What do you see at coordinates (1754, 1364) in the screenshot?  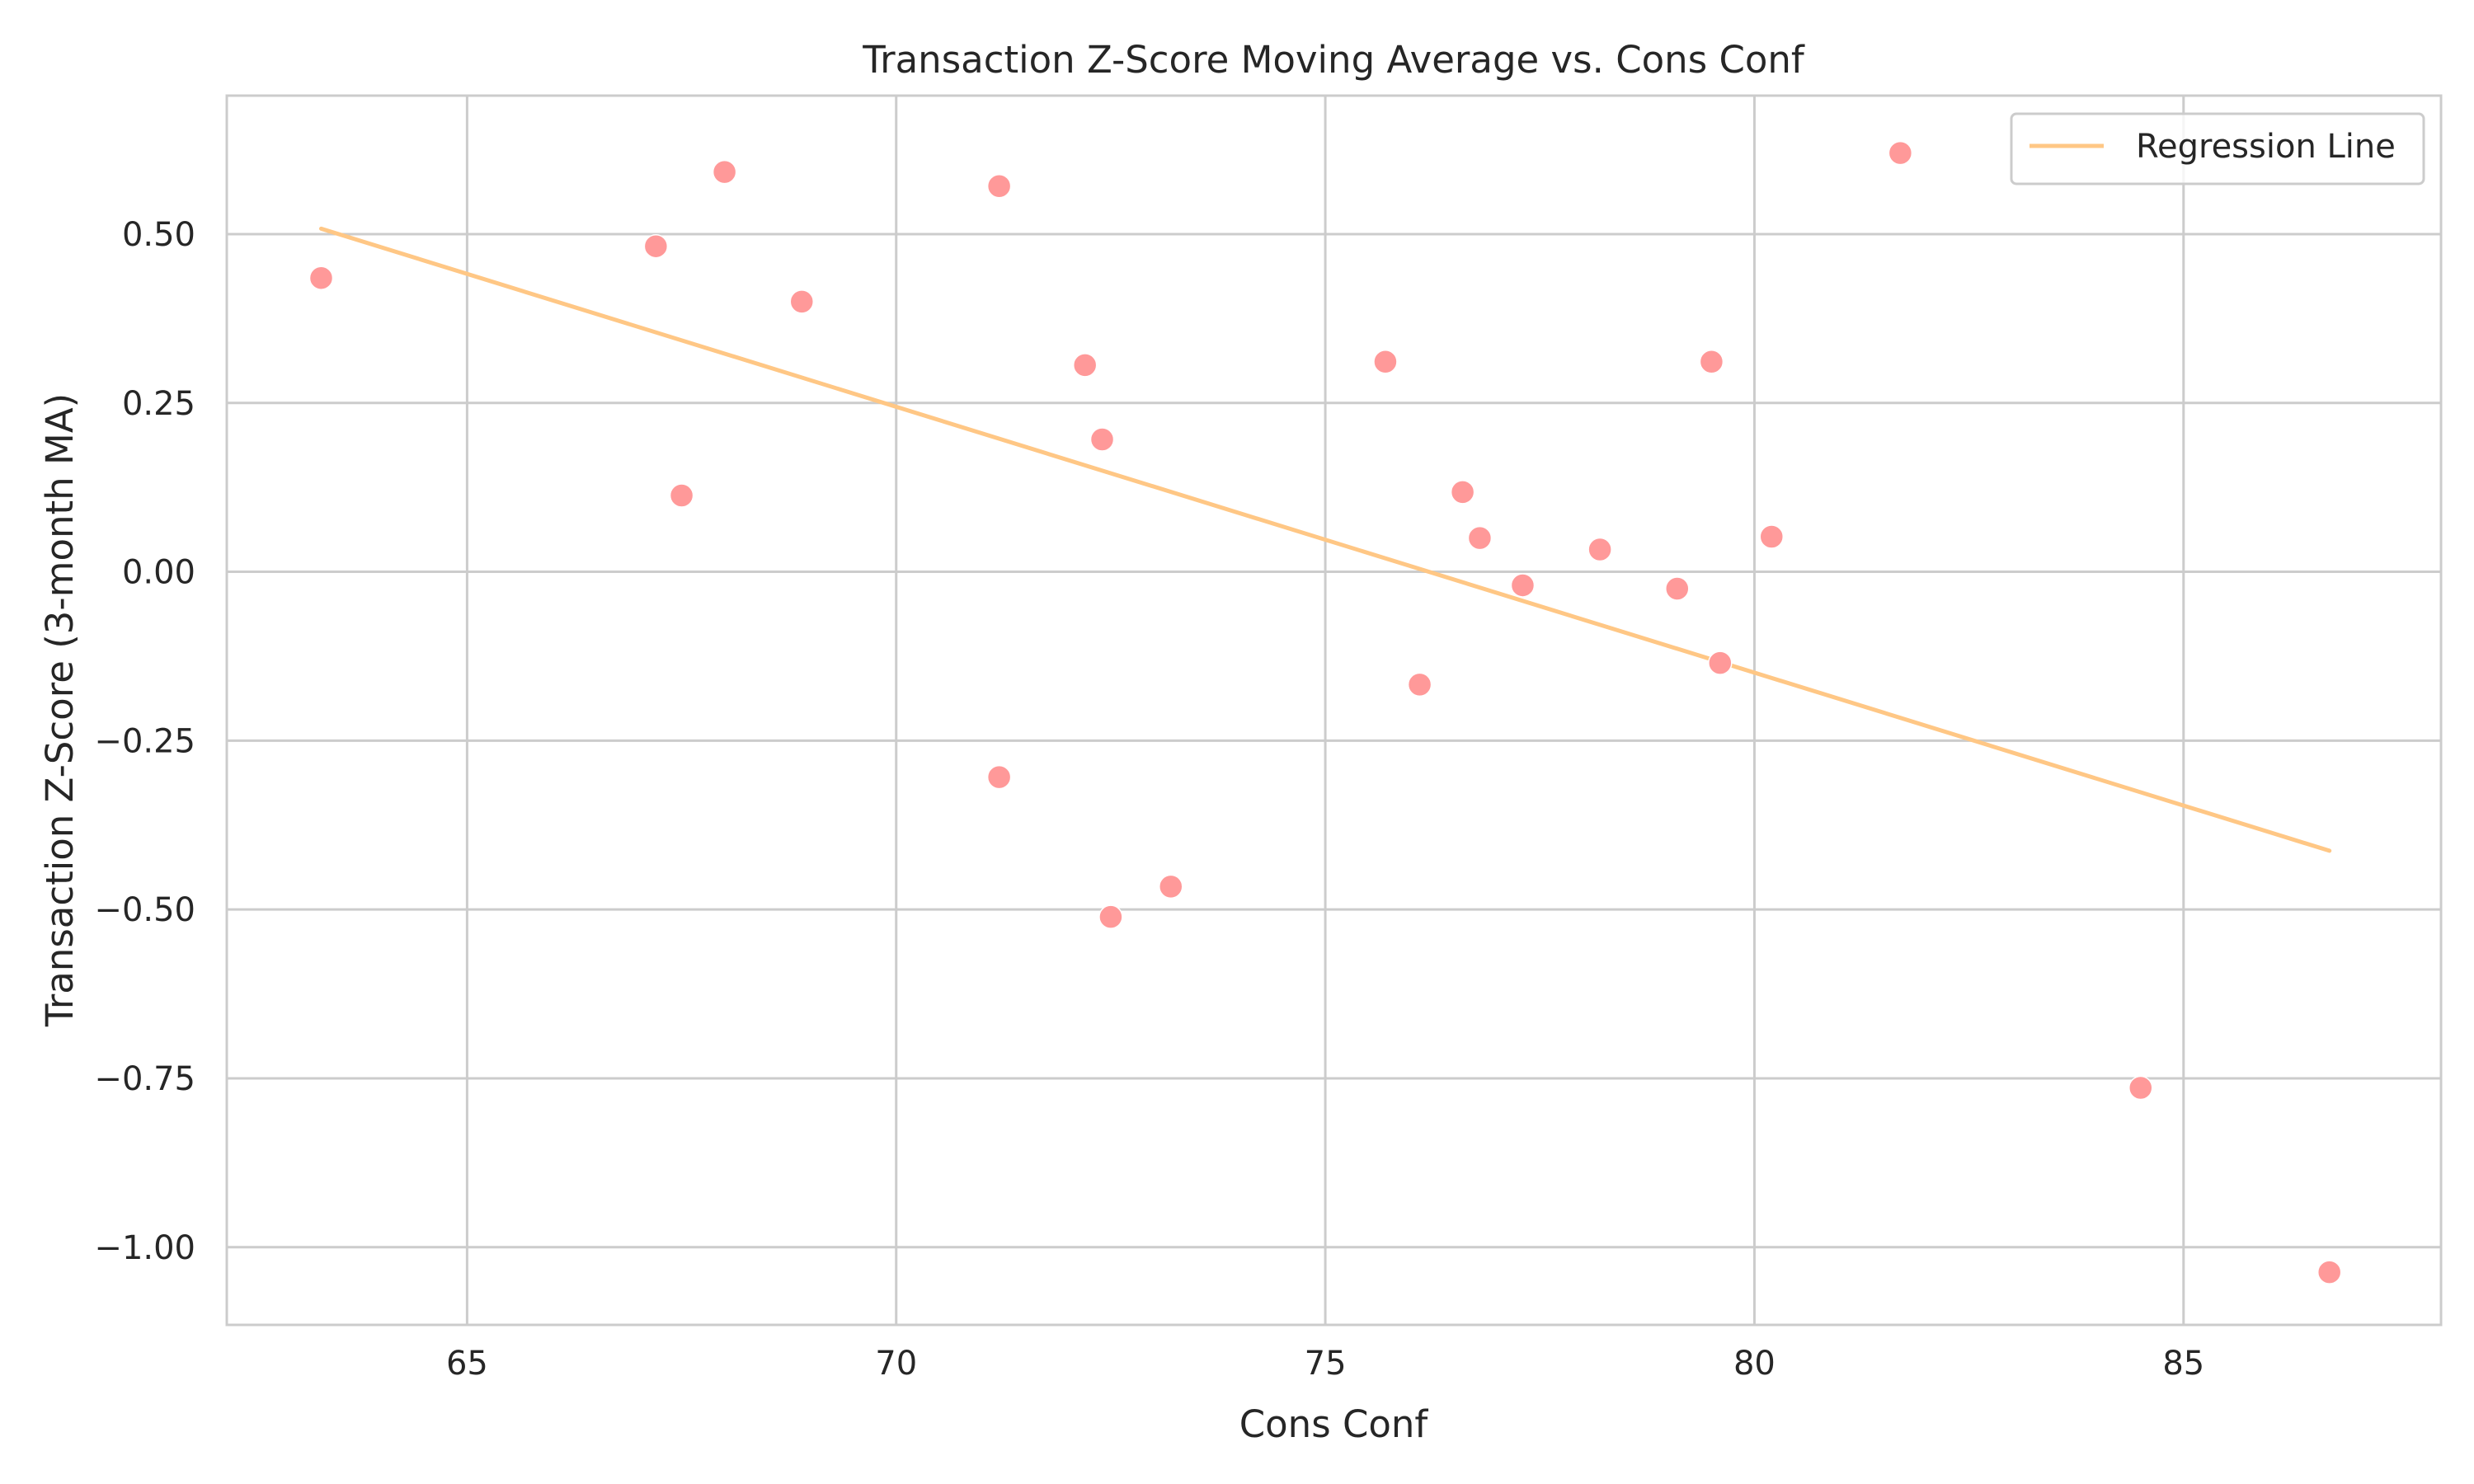 I see `x-tick-label: 80` at bounding box center [1754, 1364].